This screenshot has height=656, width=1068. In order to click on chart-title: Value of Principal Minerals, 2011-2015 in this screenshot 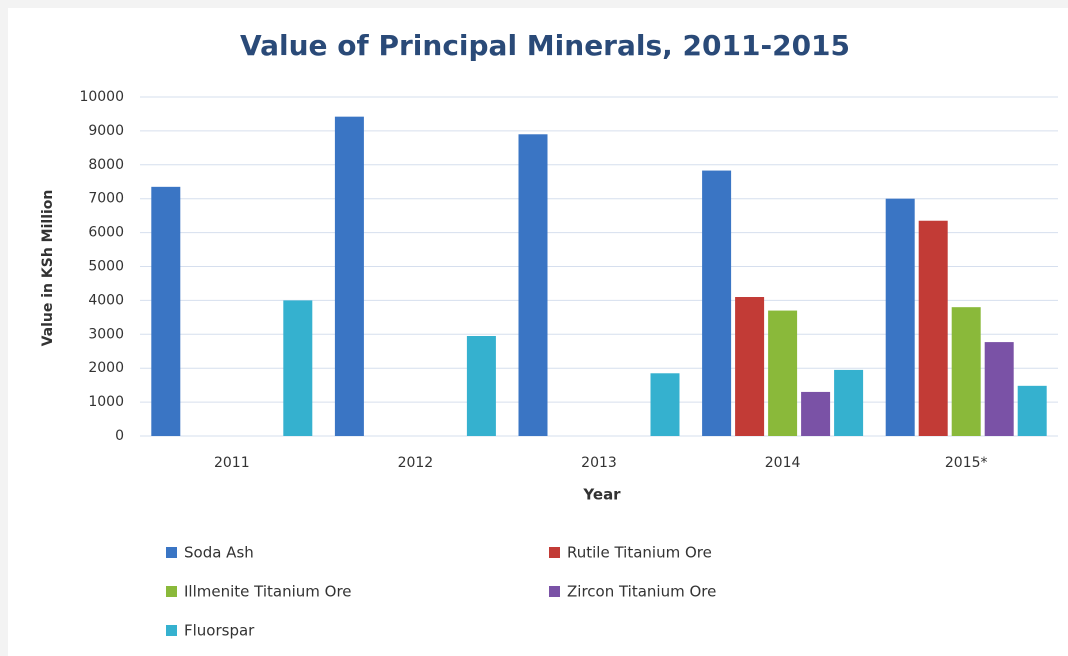, I will do `click(545, 45)`.